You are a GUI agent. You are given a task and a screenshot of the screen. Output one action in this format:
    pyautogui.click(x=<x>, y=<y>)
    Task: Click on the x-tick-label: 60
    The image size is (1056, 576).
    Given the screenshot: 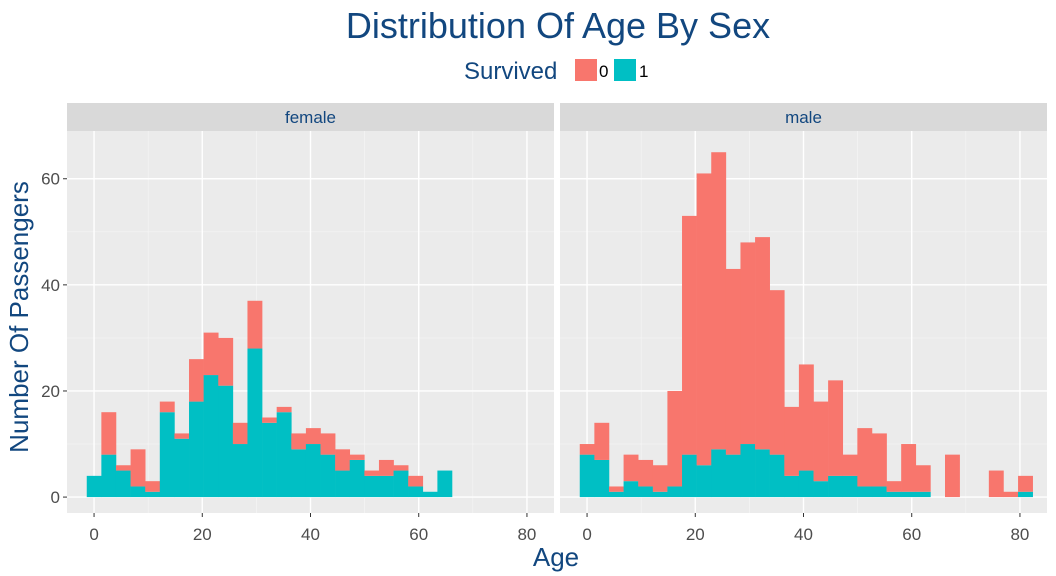 What is the action you would take?
    pyautogui.click(x=418, y=534)
    